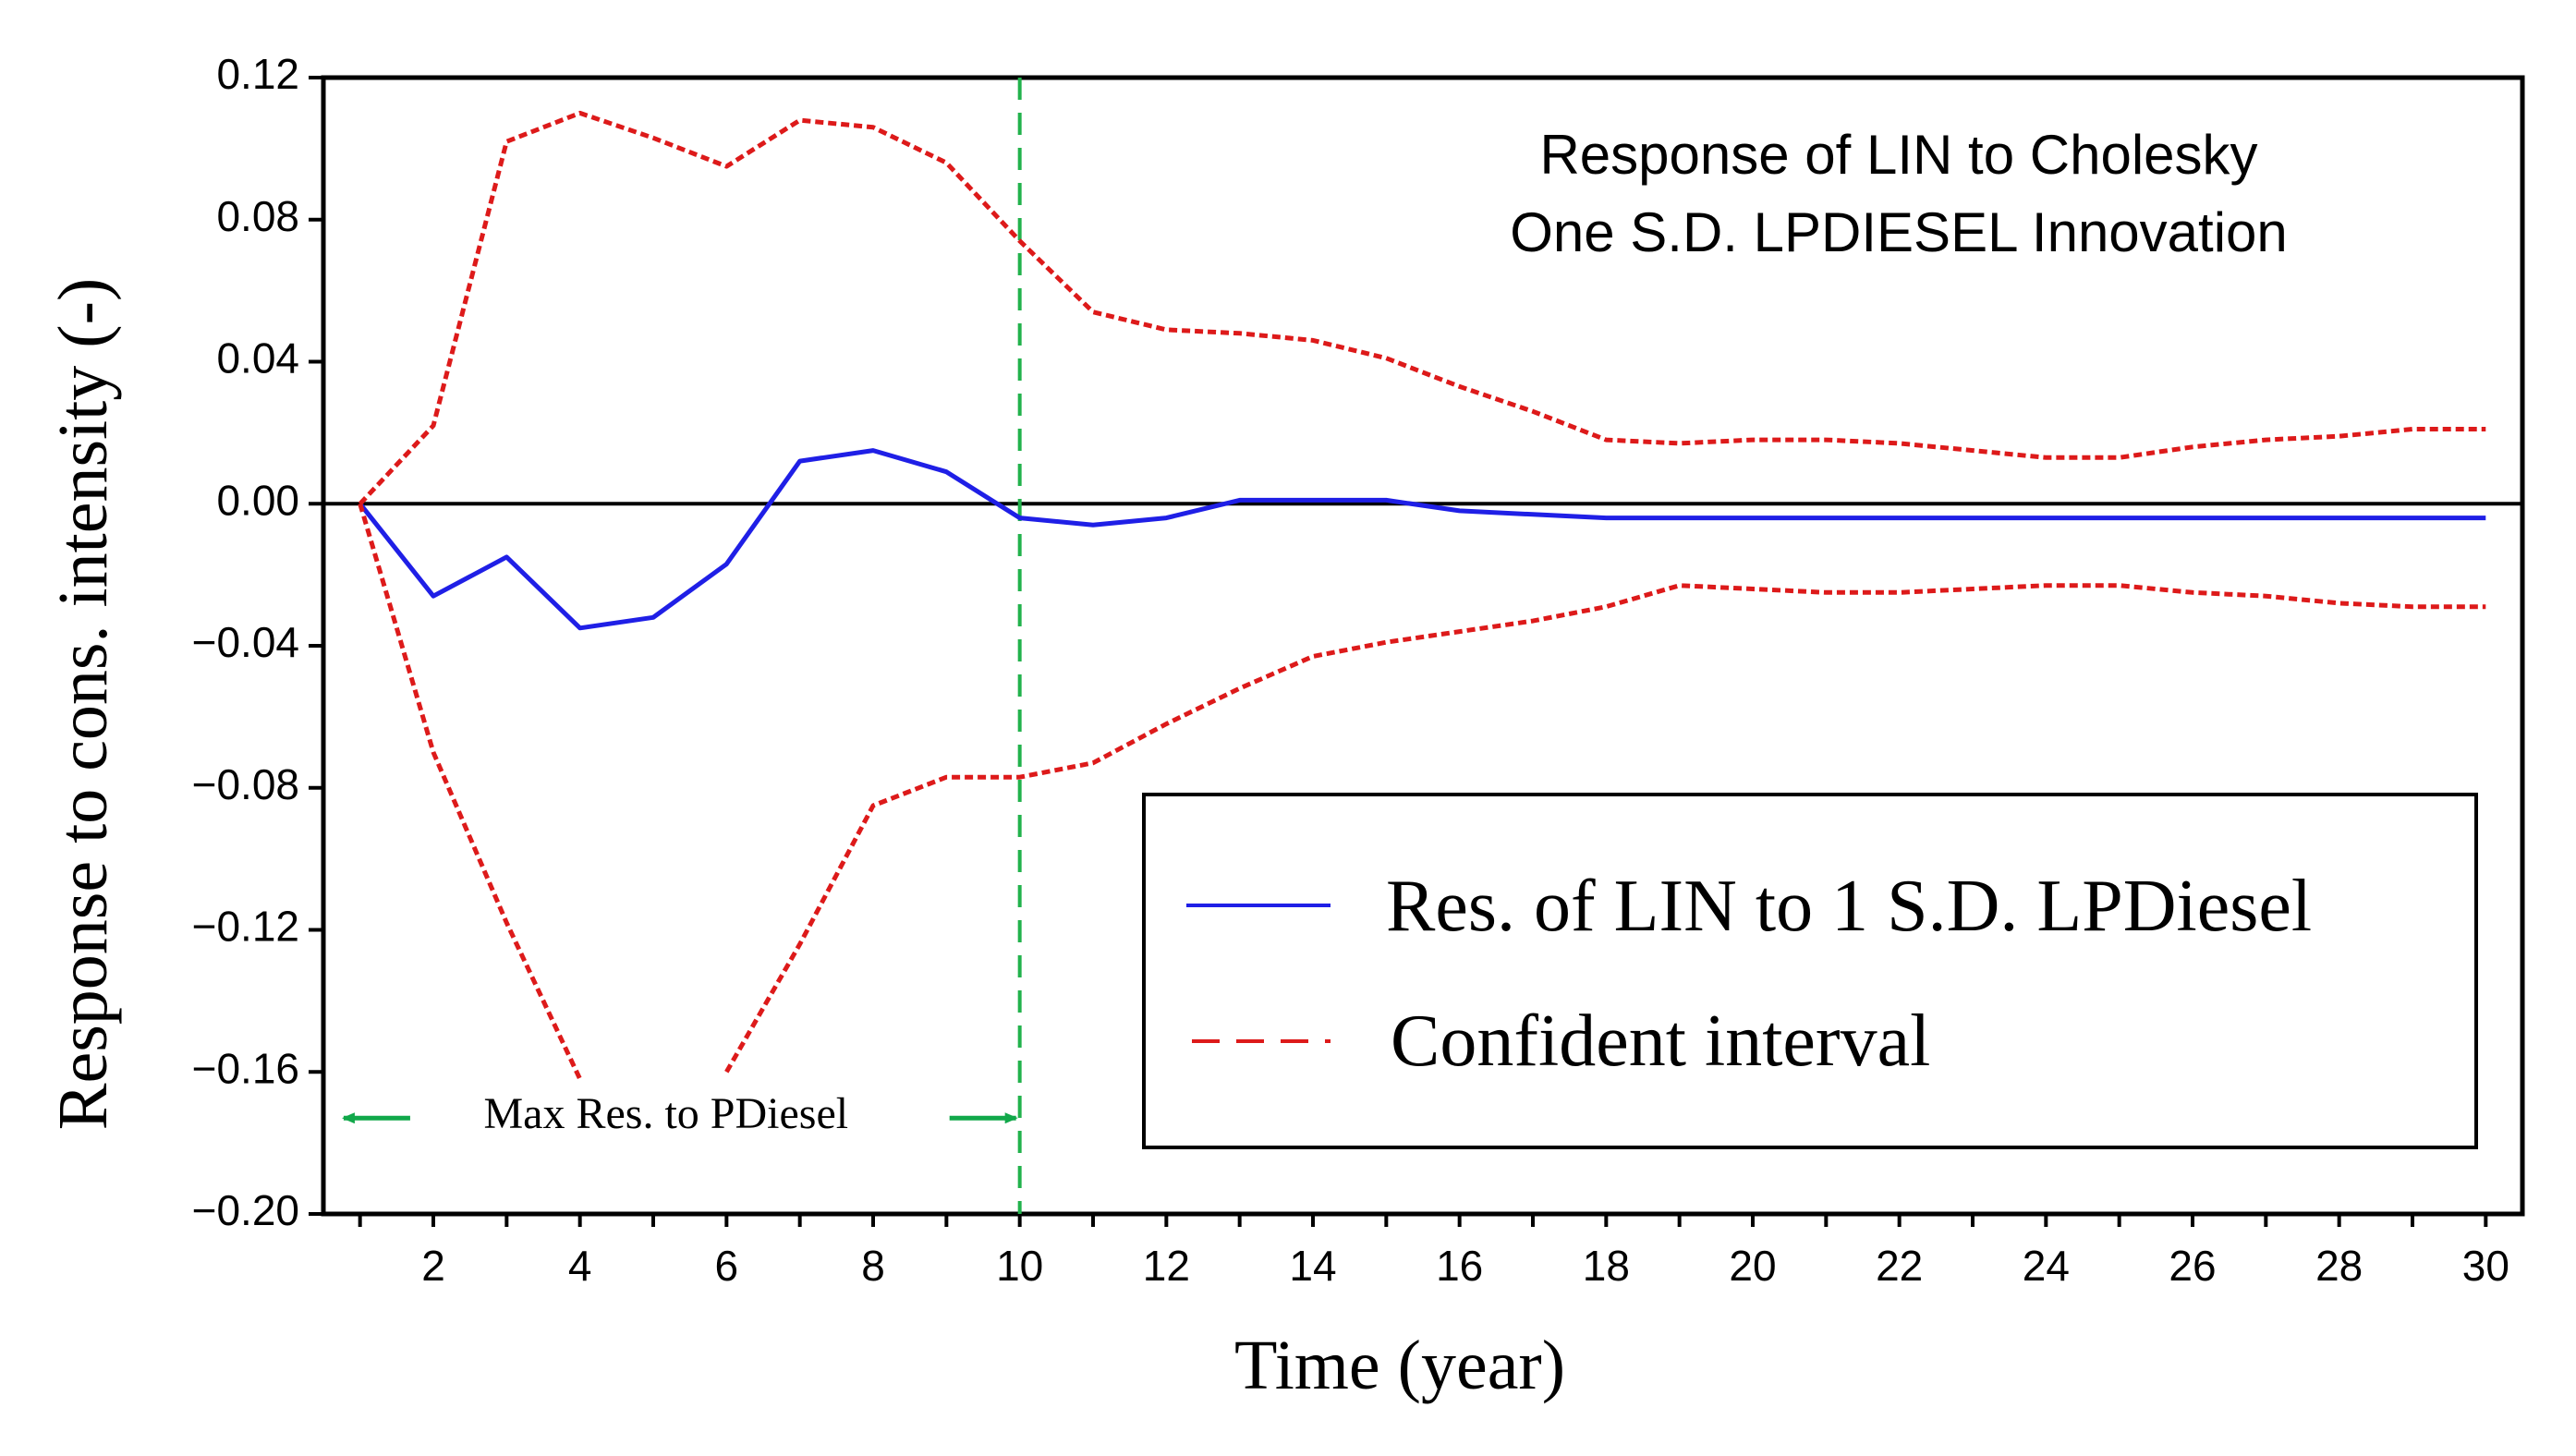 This screenshot has height=1456, width=2576. Describe the element at coordinates (1399, 1365) in the screenshot. I see `x-axis-label: Time (year)` at that location.